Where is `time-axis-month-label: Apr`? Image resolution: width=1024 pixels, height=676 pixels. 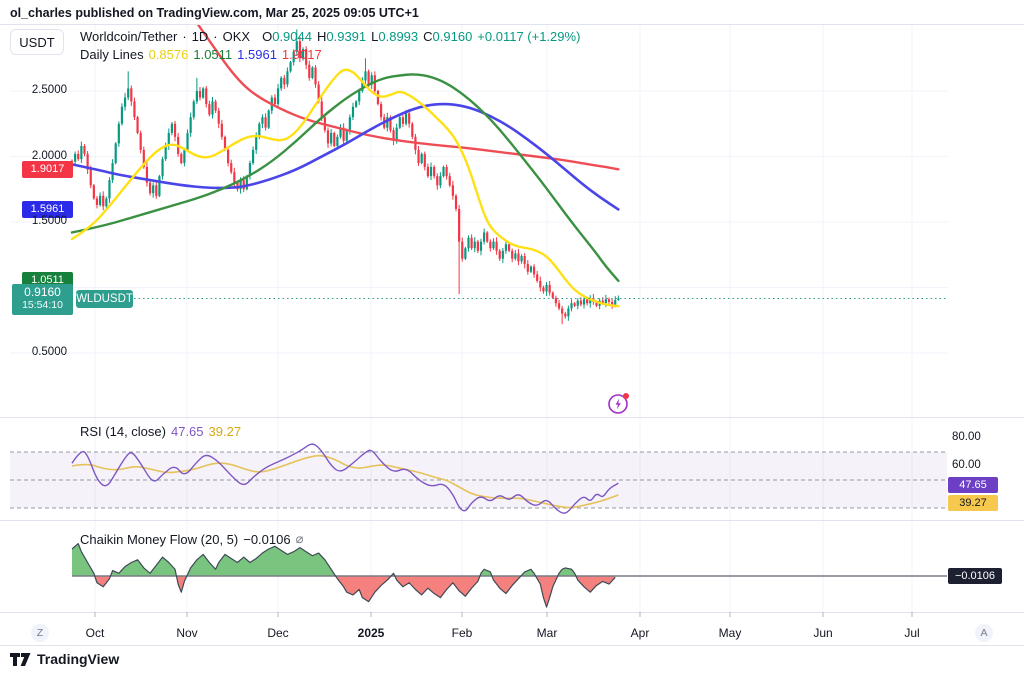
time-axis-month-label: Apr is located at coordinates (640, 633).